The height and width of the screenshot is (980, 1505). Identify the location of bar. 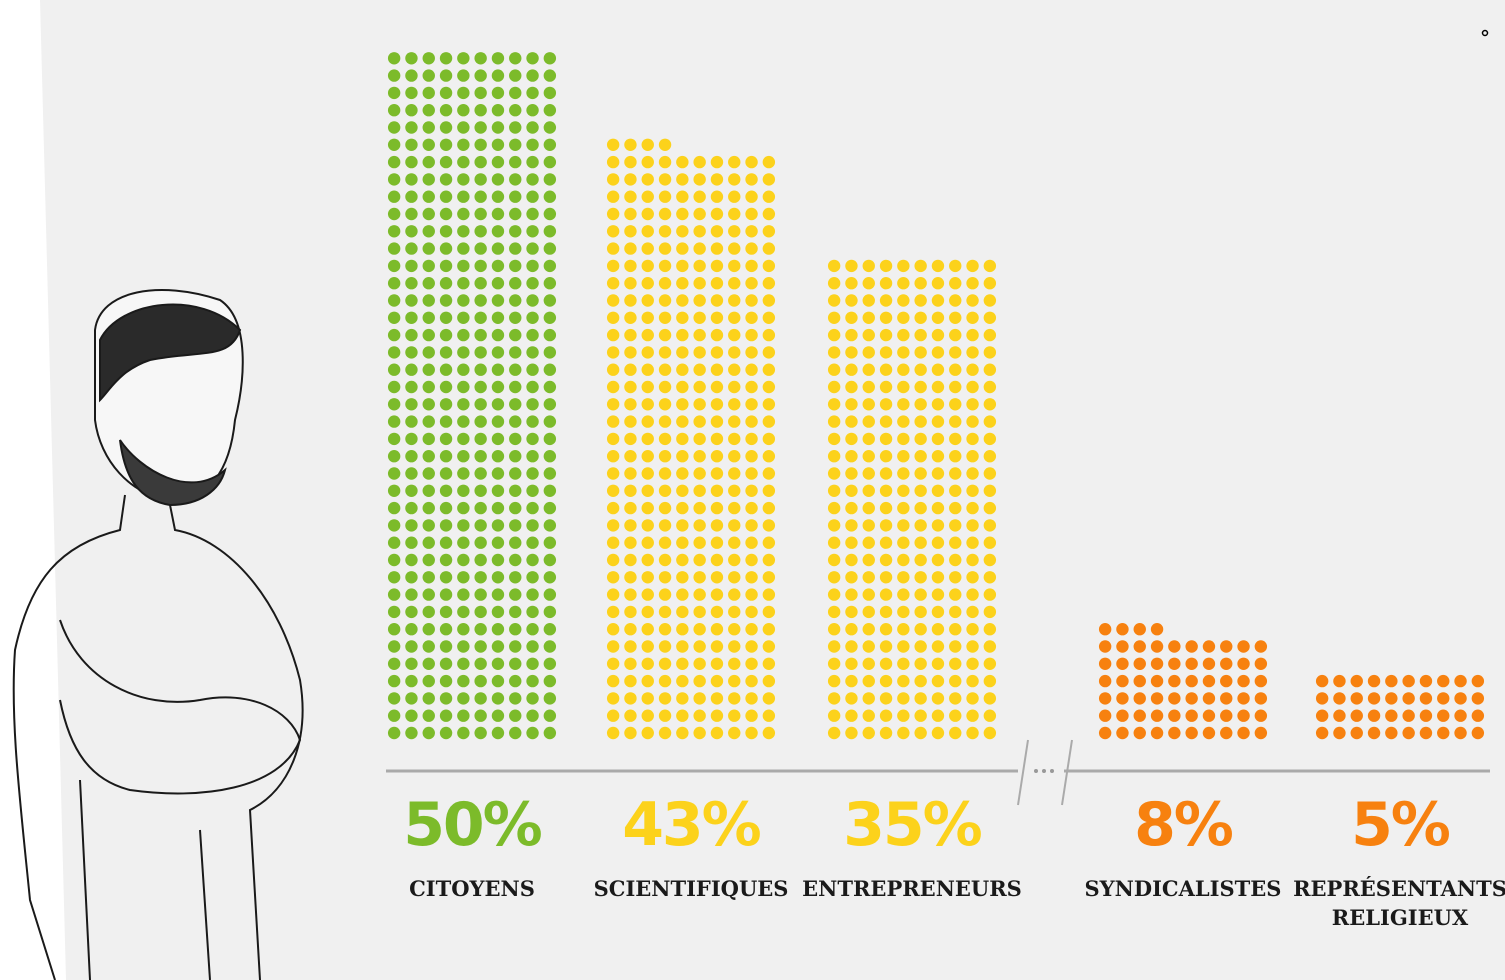
(1183, 681).